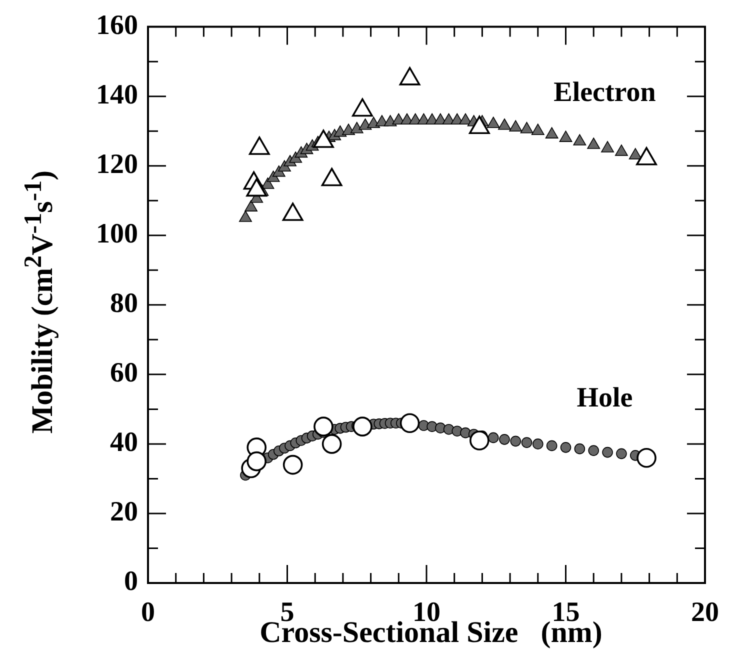  What do you see at coordinates (566, 612) in the screenshot?
I see `x-tick-label: 15` at bounding box center [566, 612].